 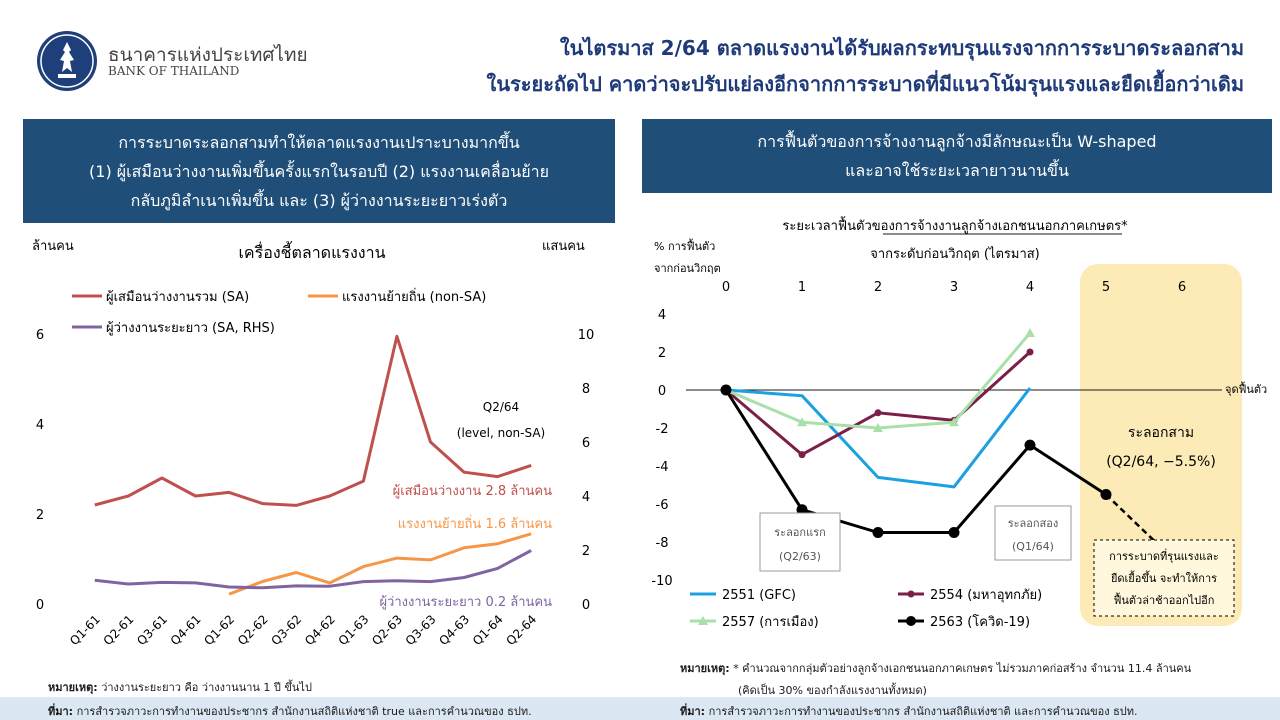 I want to click on q2-64-note-line-2: (level, non-SA), so click(x=501, y=433).